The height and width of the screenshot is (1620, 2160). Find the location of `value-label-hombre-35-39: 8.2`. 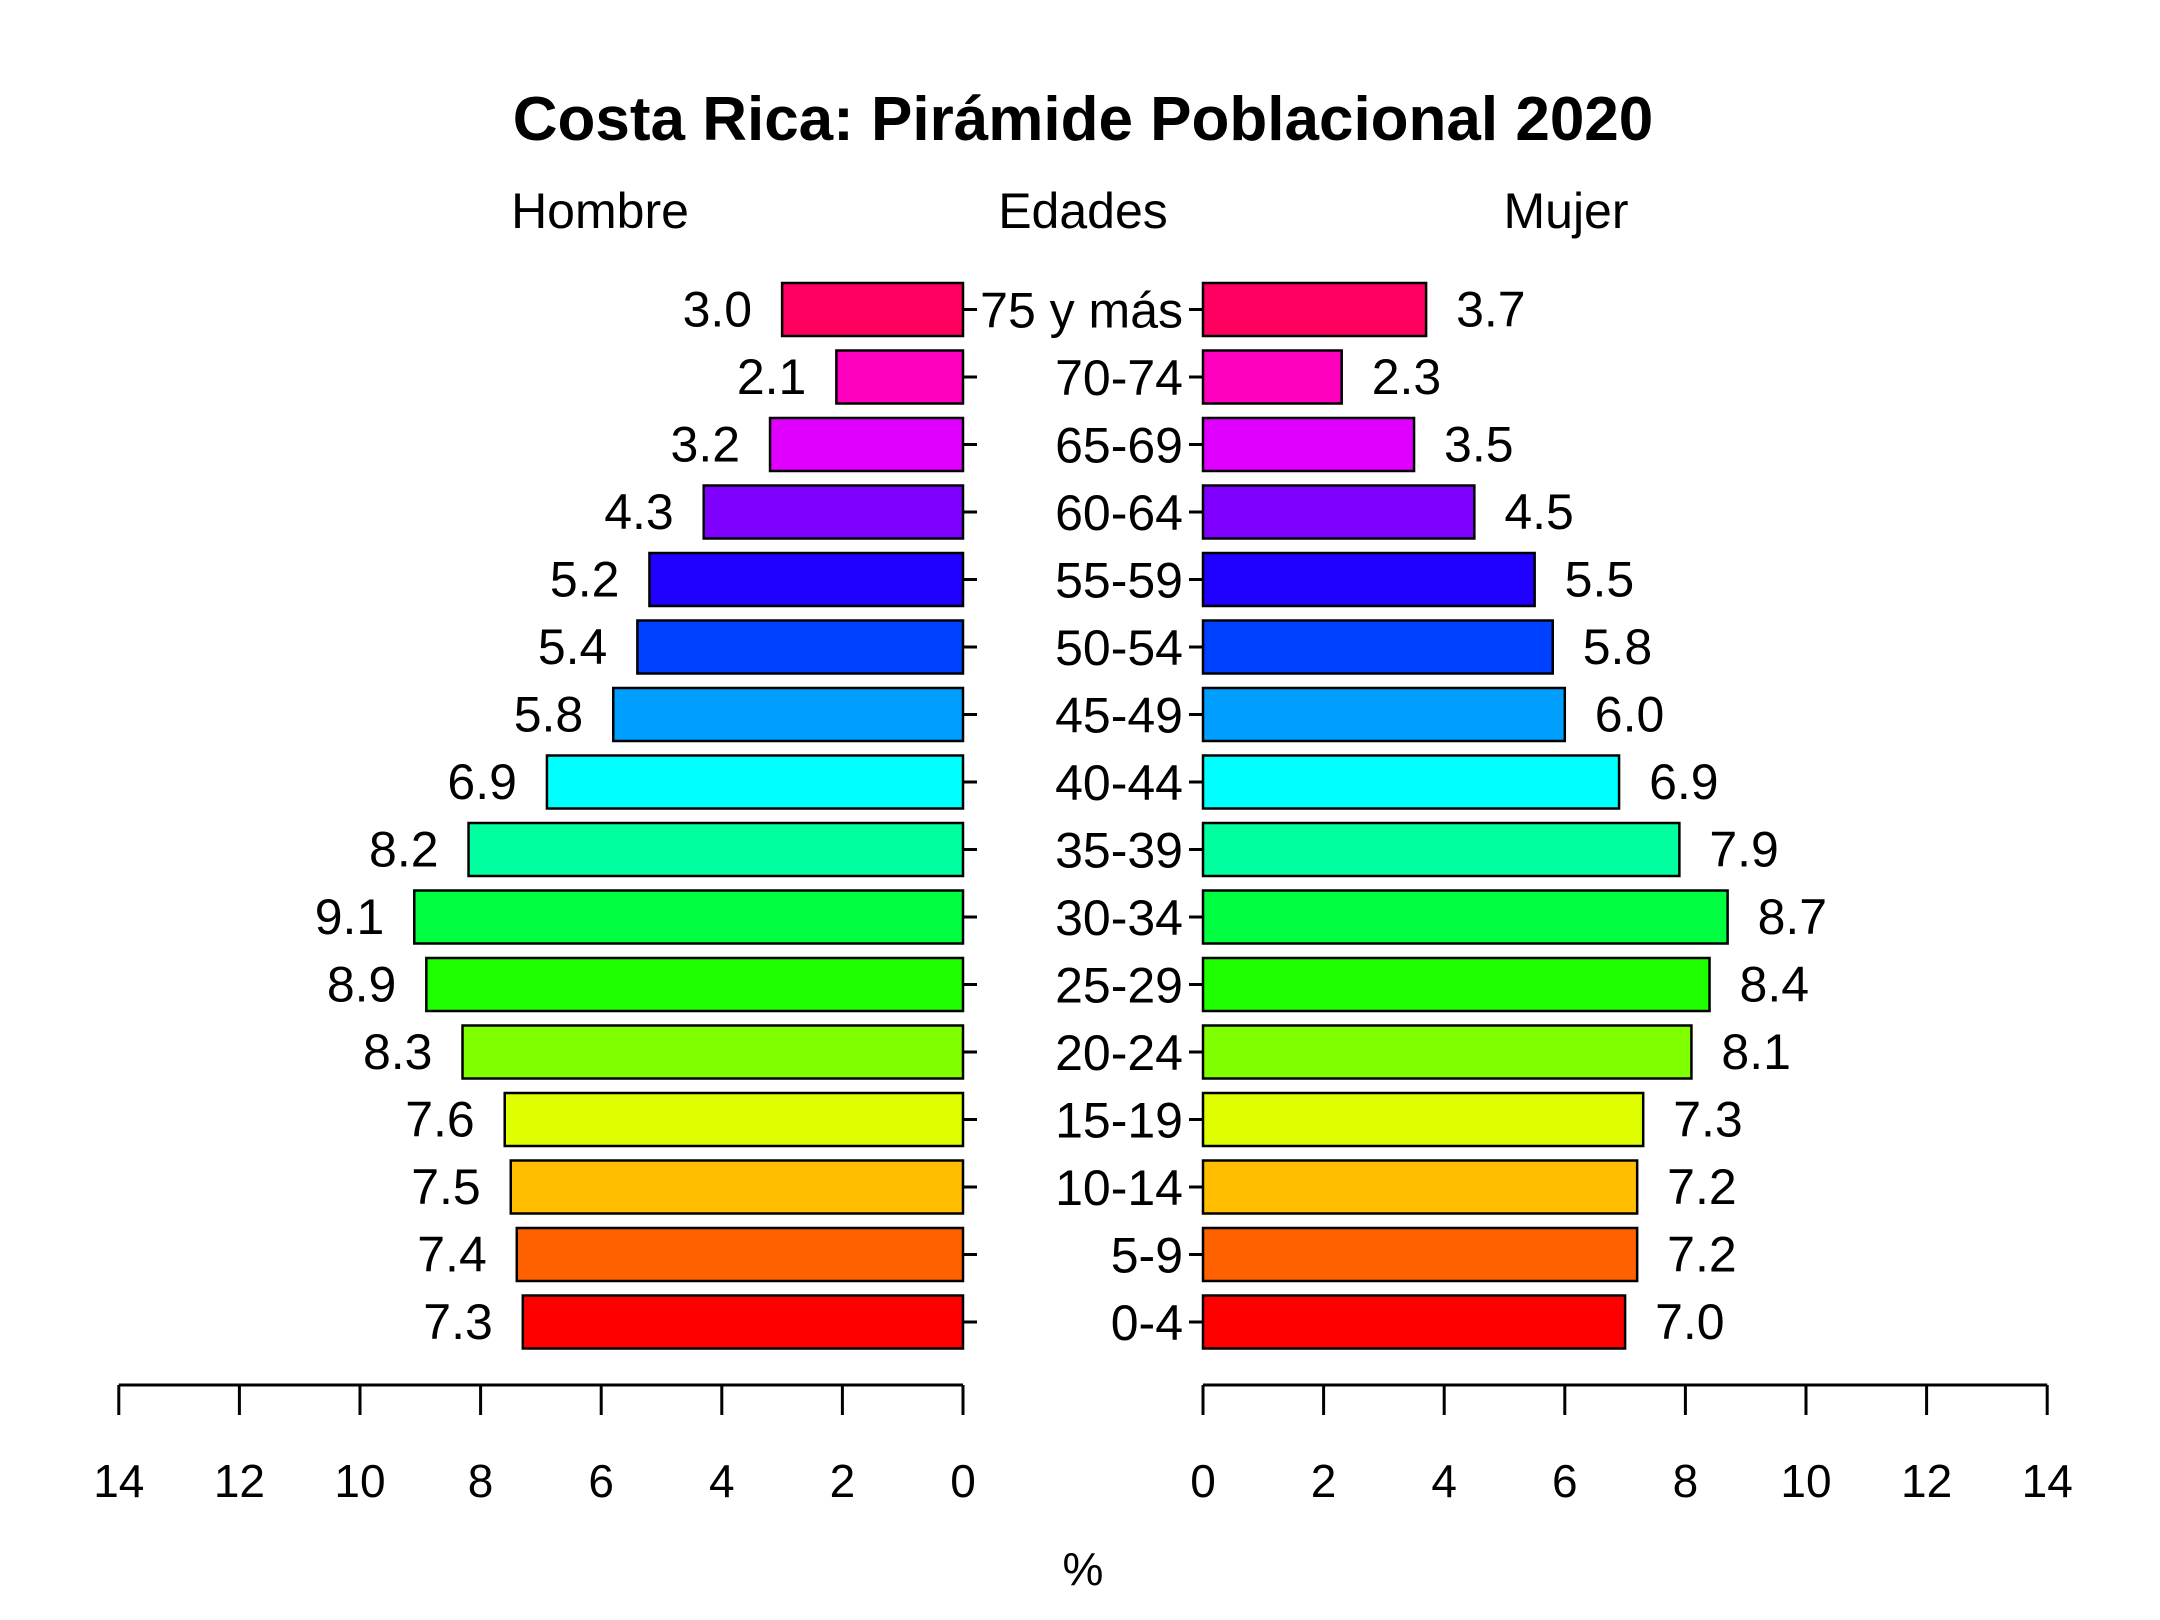

value-label-hombre-35-39: 8.2 is located at coordinates (404, 850).